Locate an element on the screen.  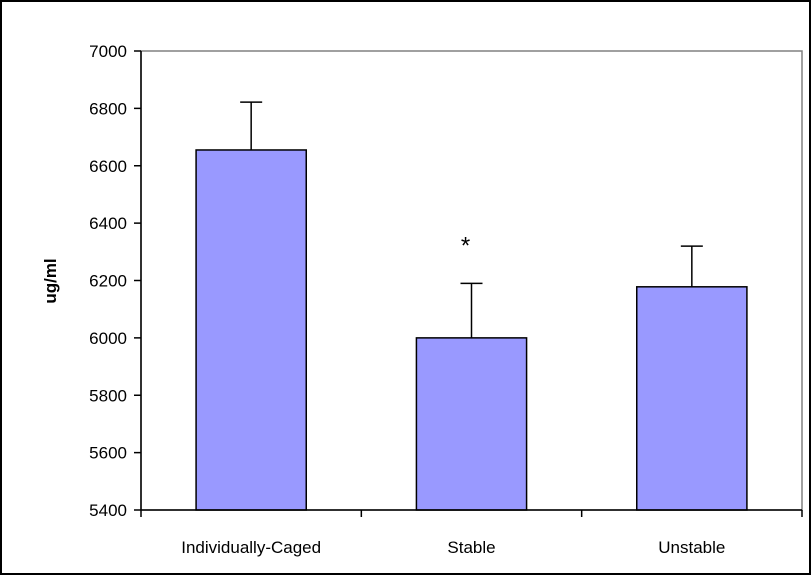
y-tick-label: 5800 is located at coordinates (108, 395).